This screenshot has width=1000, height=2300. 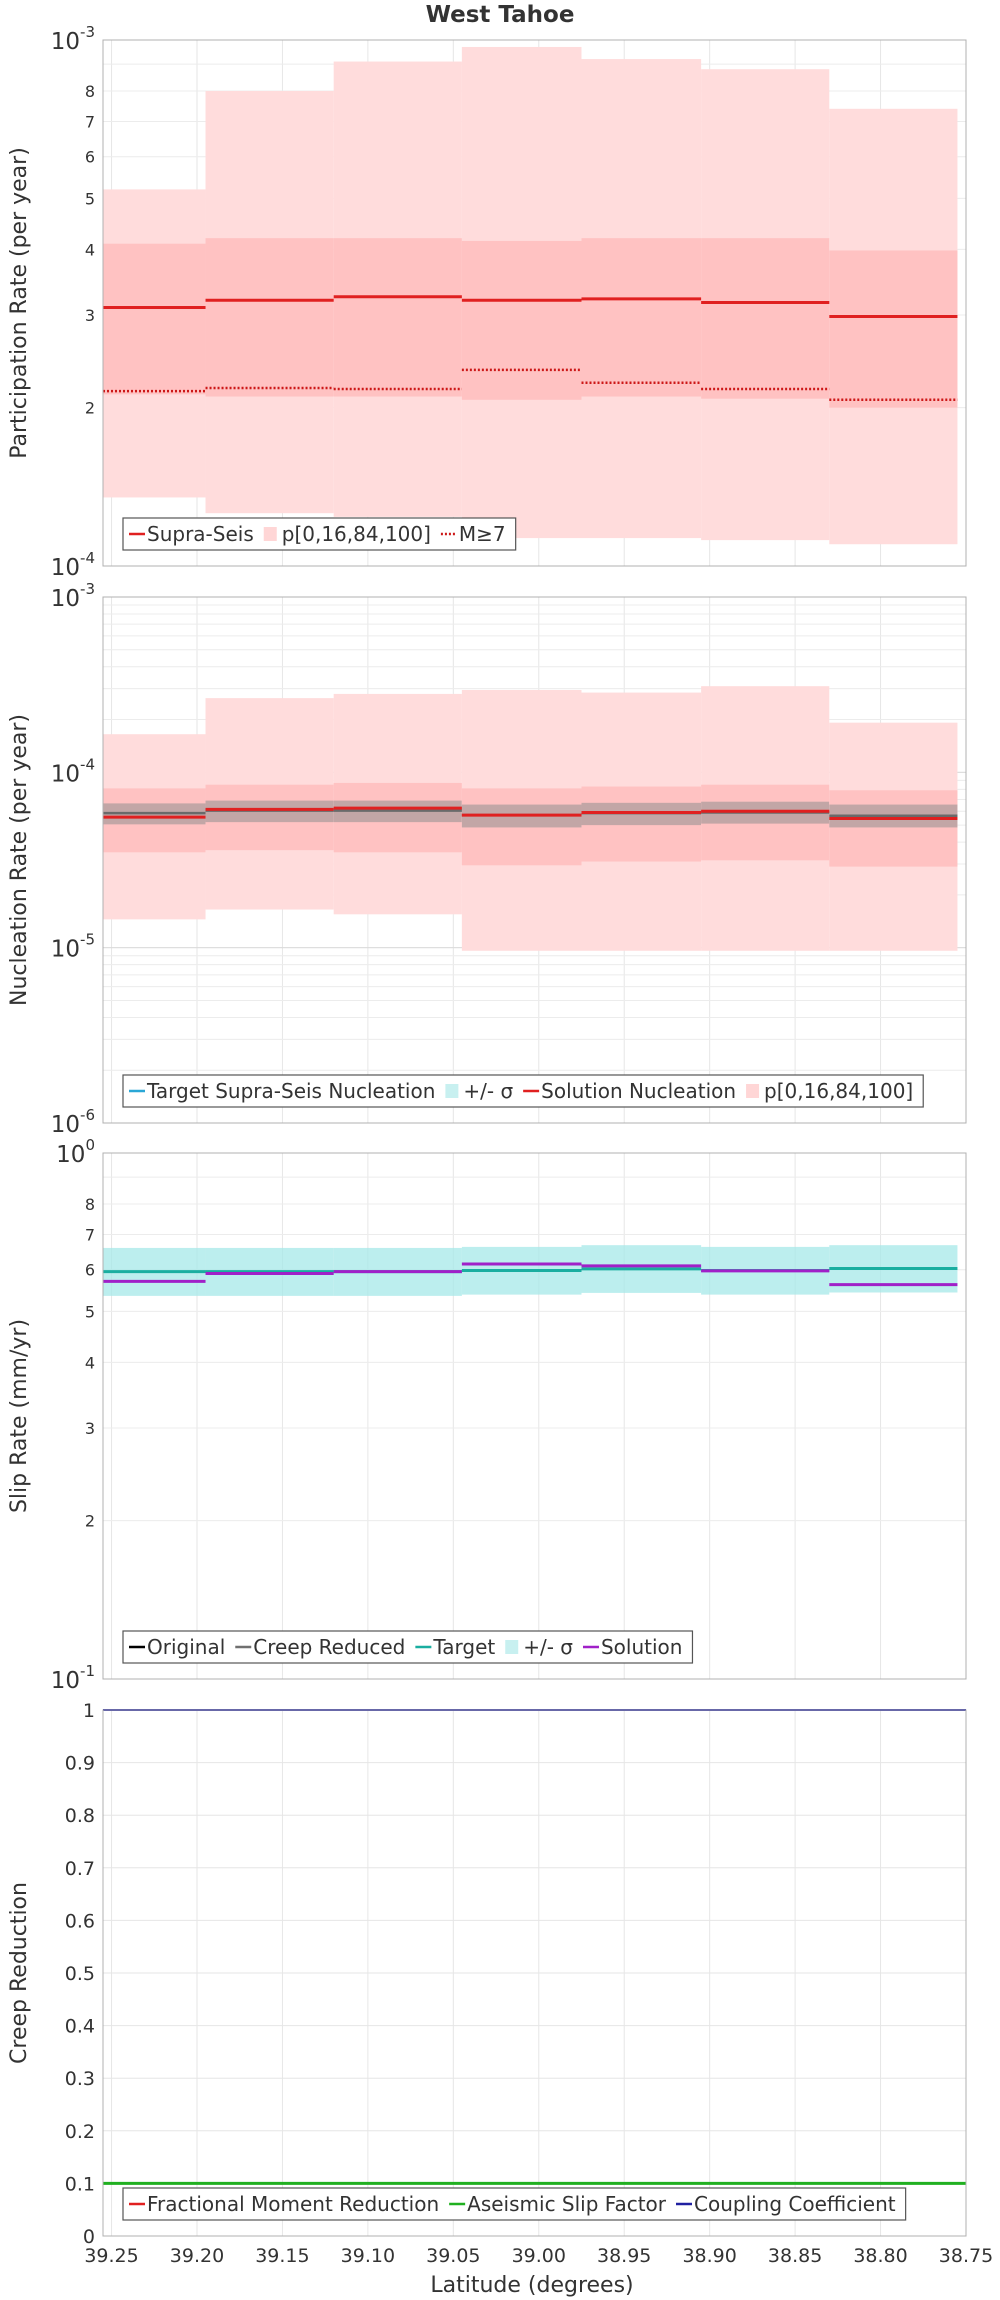 What do you see at coordinates (80, 2079) in the screenshot?
I see `y-tick-label: 0.3` at bounding box center [80, 2079].